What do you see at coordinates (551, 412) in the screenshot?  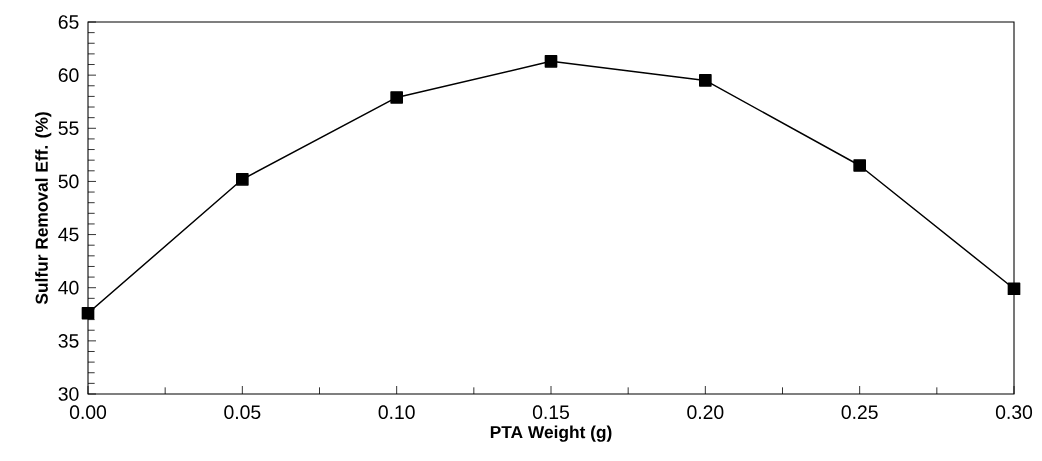 I see `x-tick-label: 0.15` at bounding box center [551, 412].